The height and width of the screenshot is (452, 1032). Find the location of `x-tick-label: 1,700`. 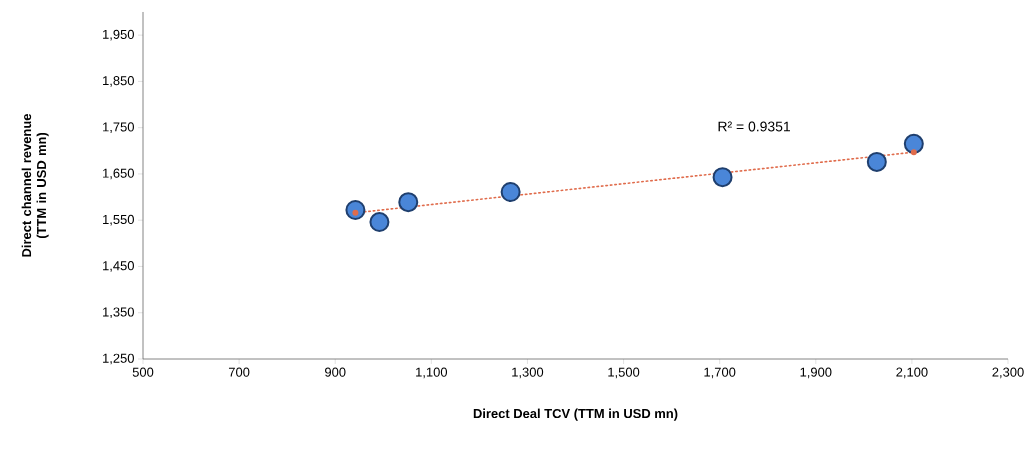

x-tick-label: 1,700 is located at coordinates (720, 373).